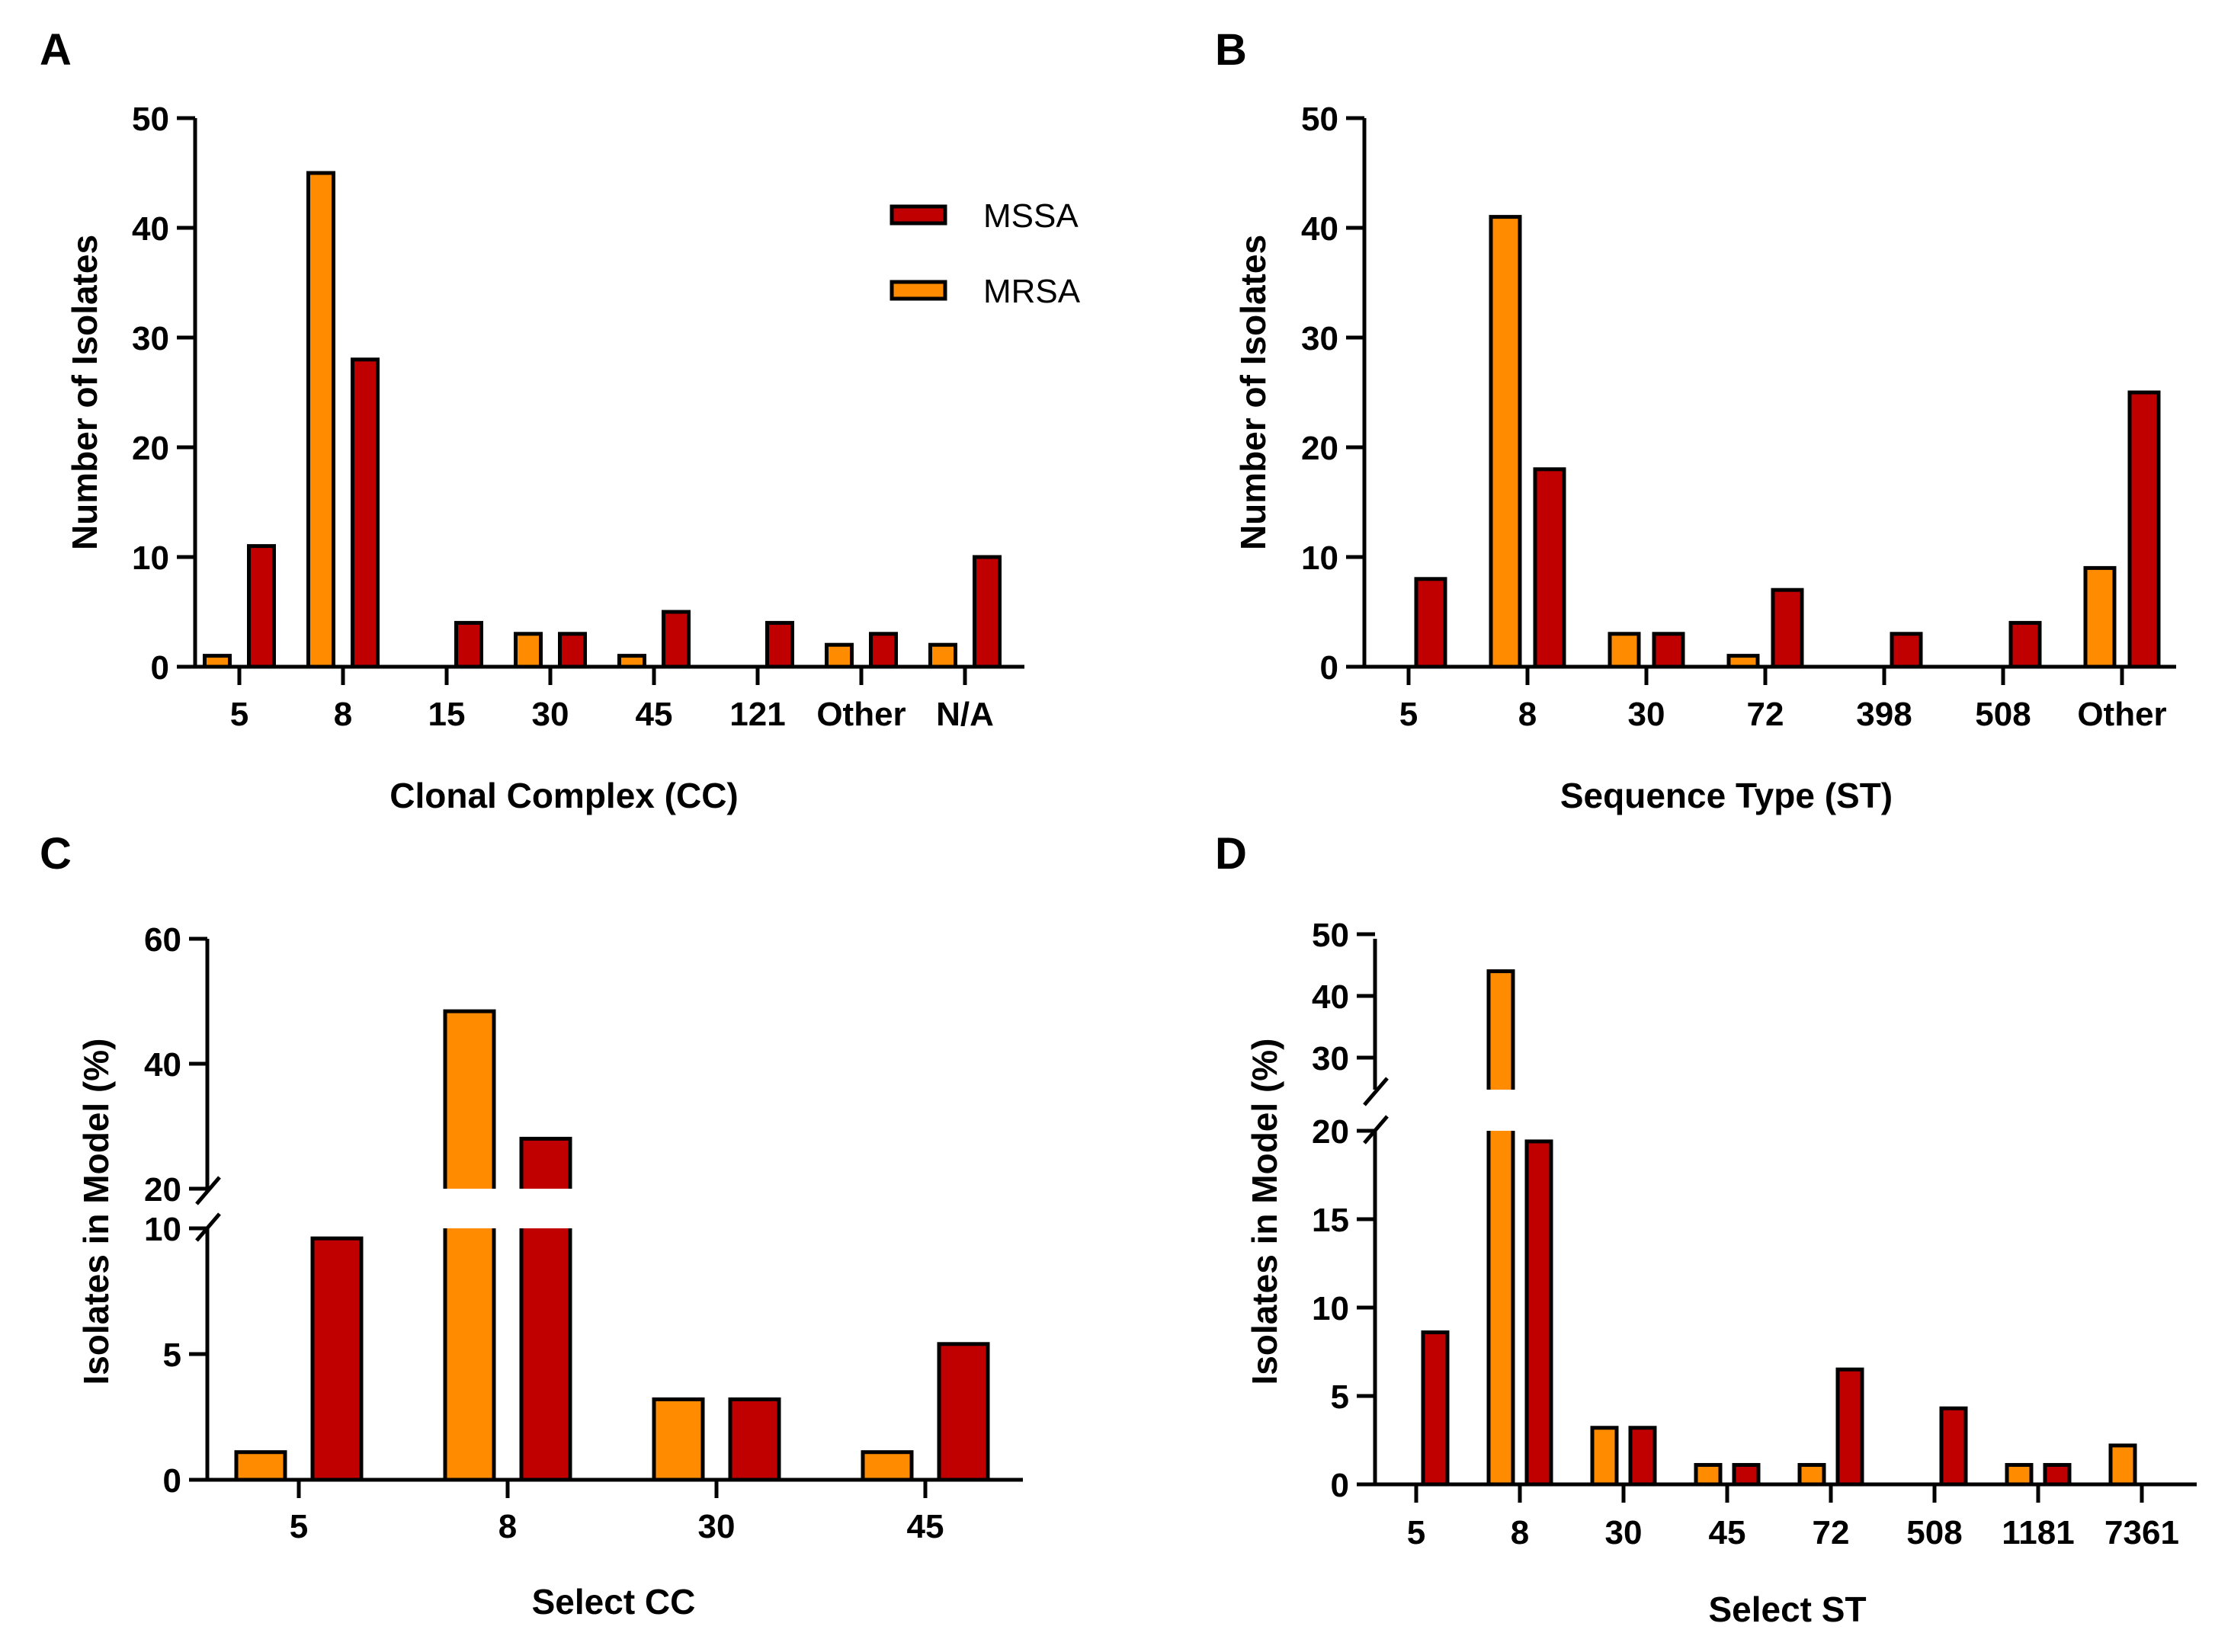  I want to click on panel-d-y-tick-label-40: 40, so click(1330, 997).